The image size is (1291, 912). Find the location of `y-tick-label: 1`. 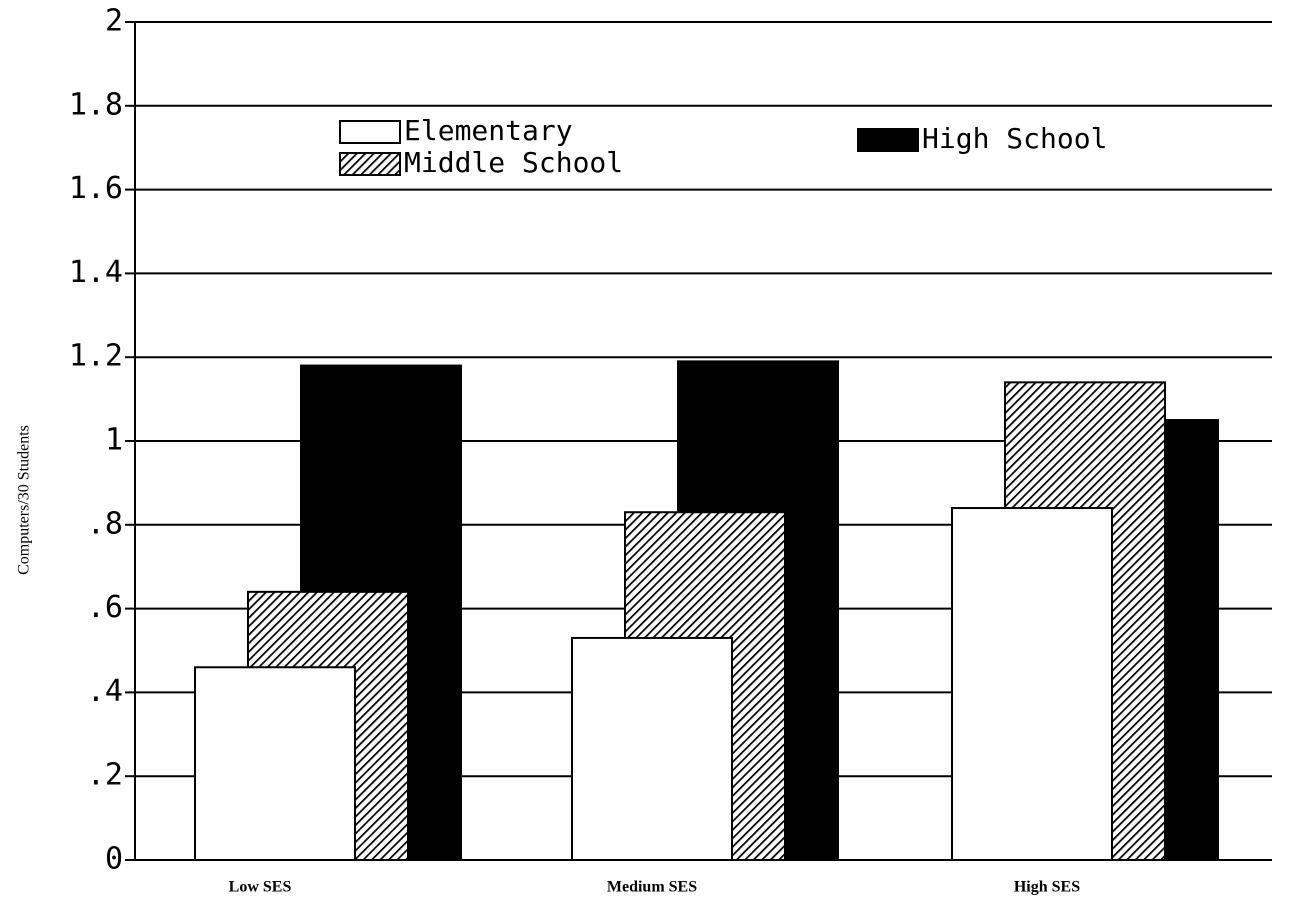

y-tick-label: 1 is located at coordinates (114, 440).